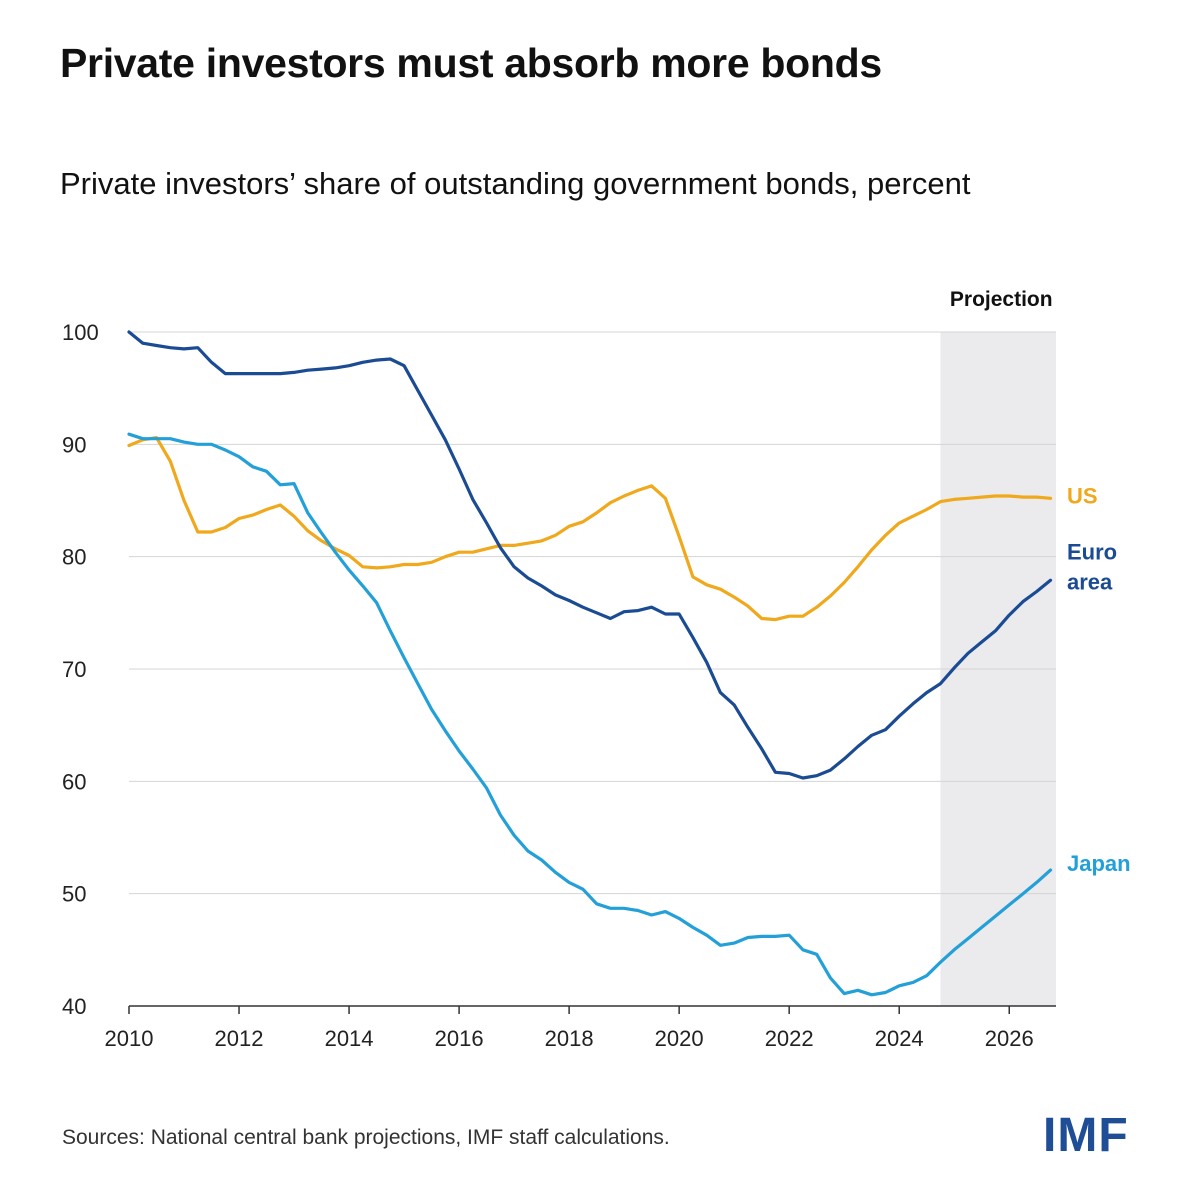 The image size is (1200, 1200). What do you see at coordinates (74, 781) in the screenshot?
I see `y-tick-label-60: 60` at bounding box center [74, 781].